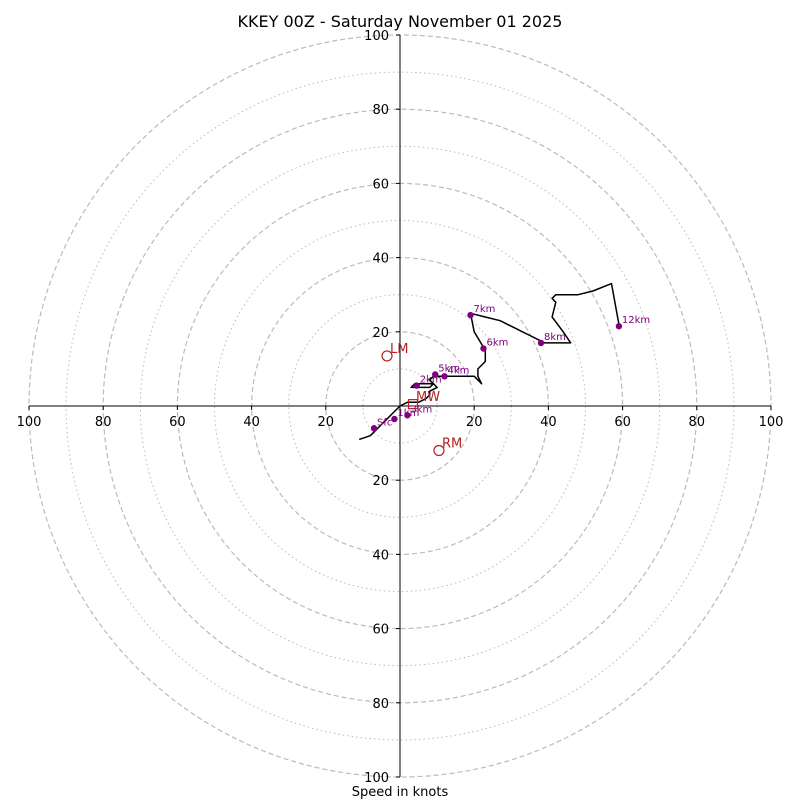  I want to click on chart-title: KKEY 00Z - Saturday November 01 2025, so click(400, 21).